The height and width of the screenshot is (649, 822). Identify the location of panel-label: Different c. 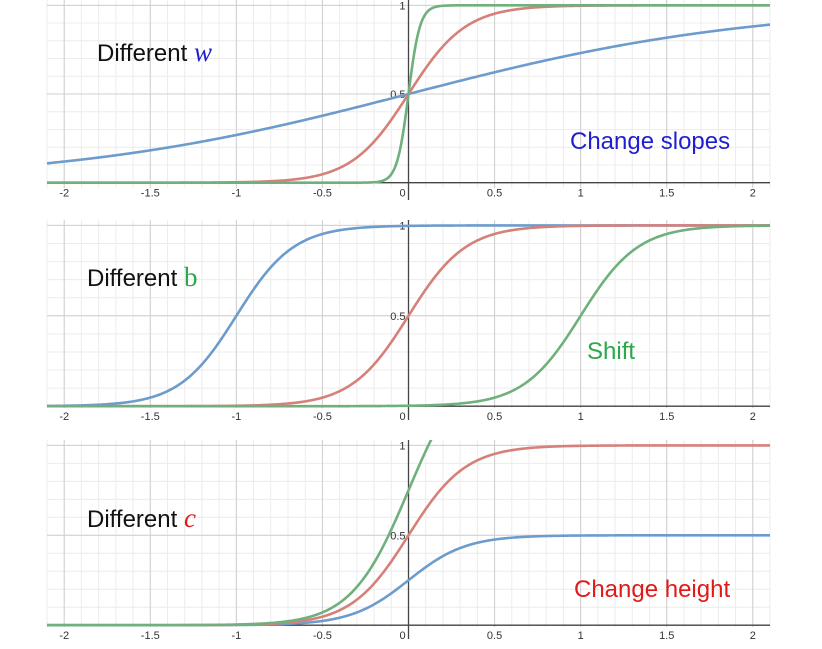
(141, 518).